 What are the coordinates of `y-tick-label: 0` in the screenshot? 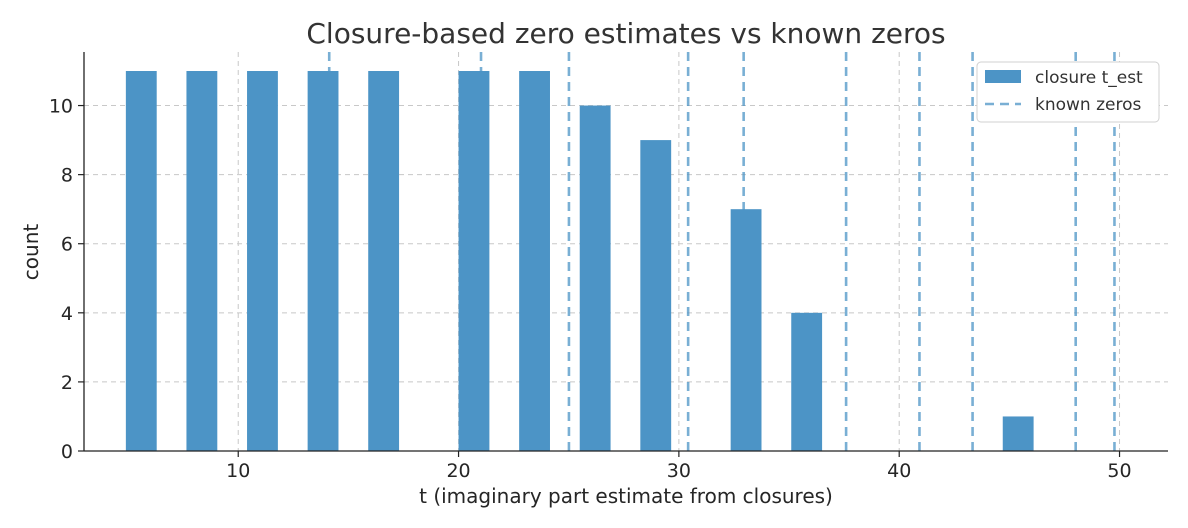 It's located at (67, 452).